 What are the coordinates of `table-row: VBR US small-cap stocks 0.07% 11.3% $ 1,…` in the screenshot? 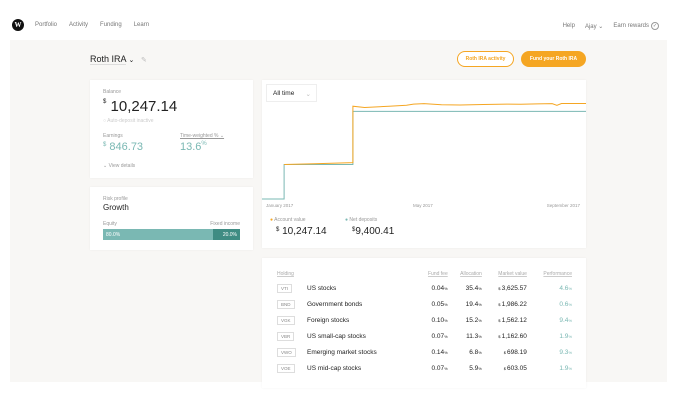 It's located at (424, 336).